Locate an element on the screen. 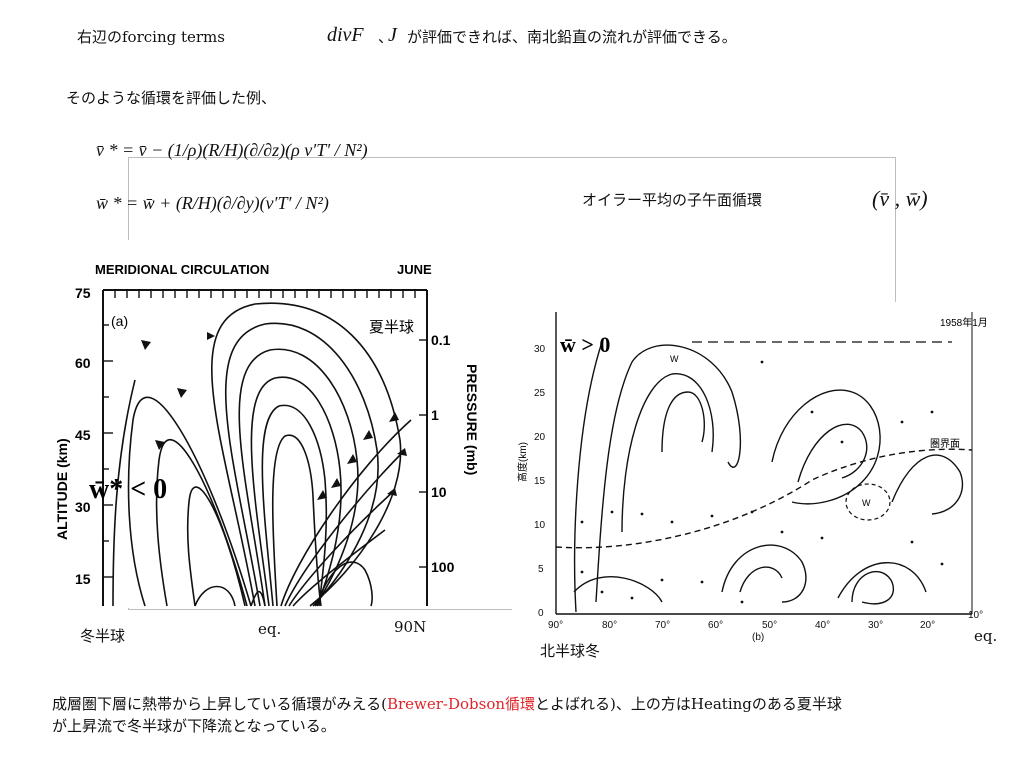  w-mark-1: W is located at coordinates (866, 503).